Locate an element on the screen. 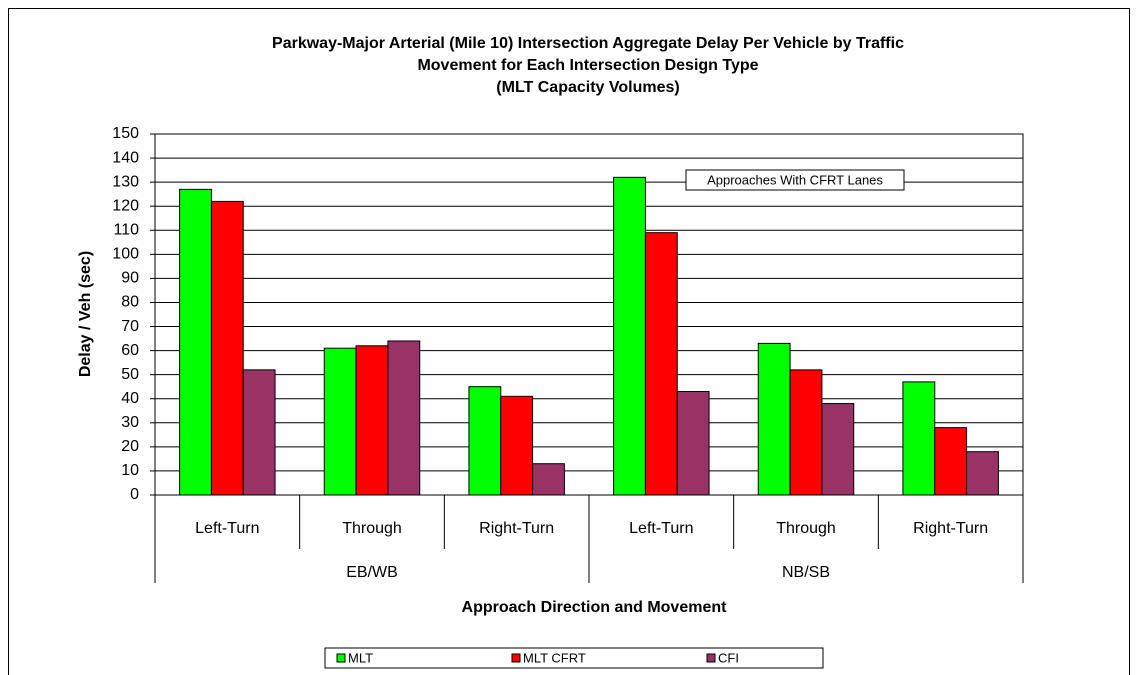  y-tick-label: 140 is located at coordinates (125, 157).